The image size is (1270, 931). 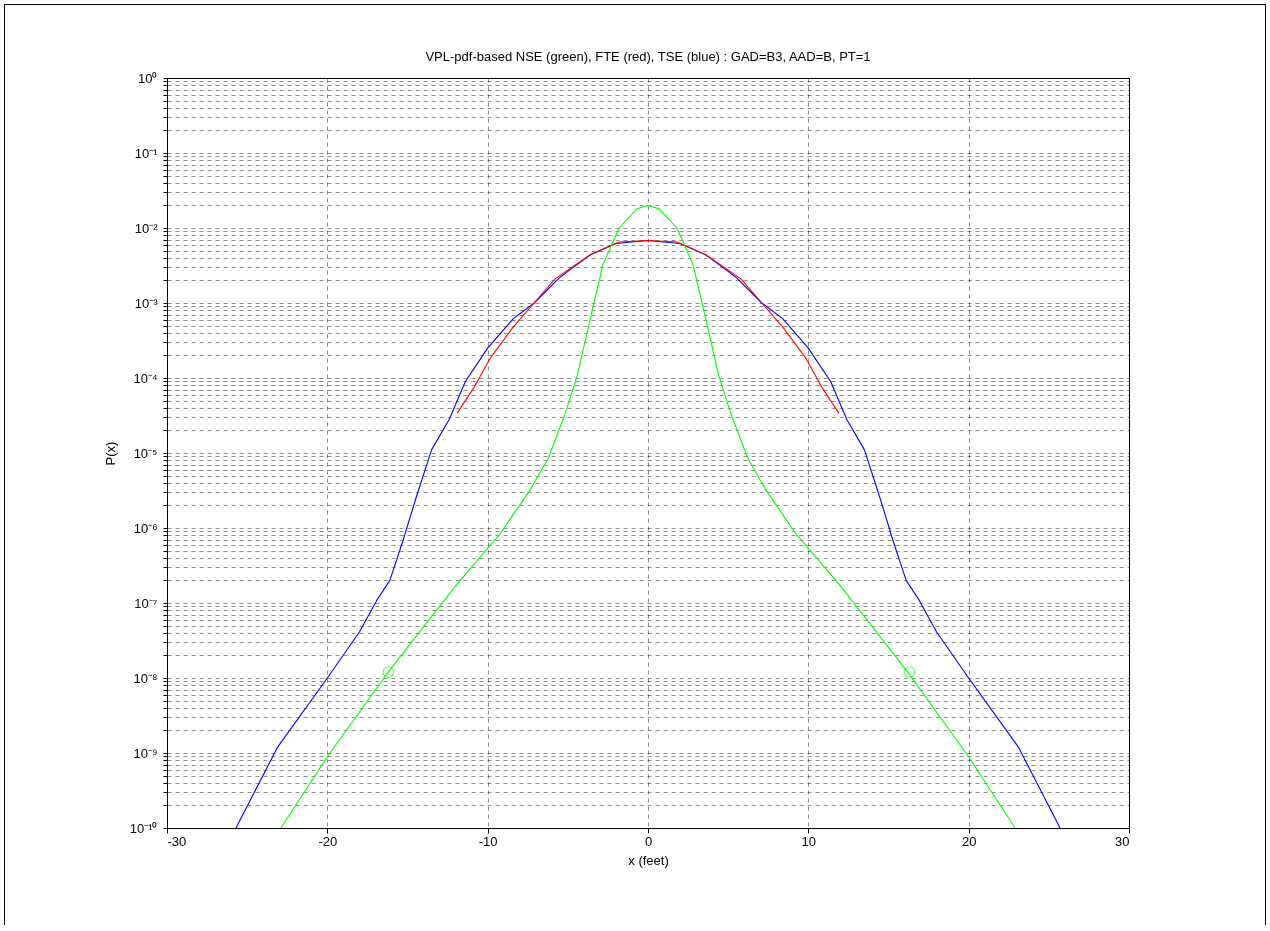 I want to click on line-series, so click(x=648, y=327).